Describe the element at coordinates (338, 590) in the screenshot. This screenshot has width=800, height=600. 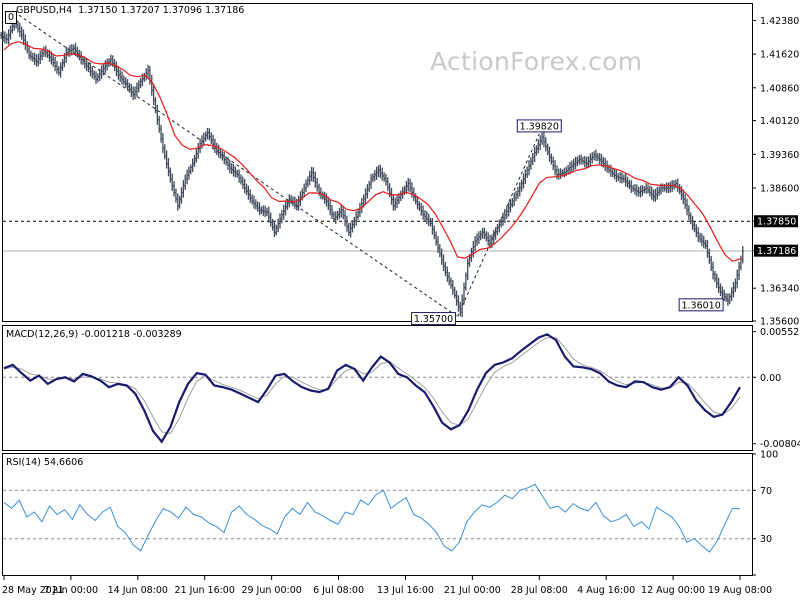
I see `time-axis-label: 6 Jul 08:00` at that location.